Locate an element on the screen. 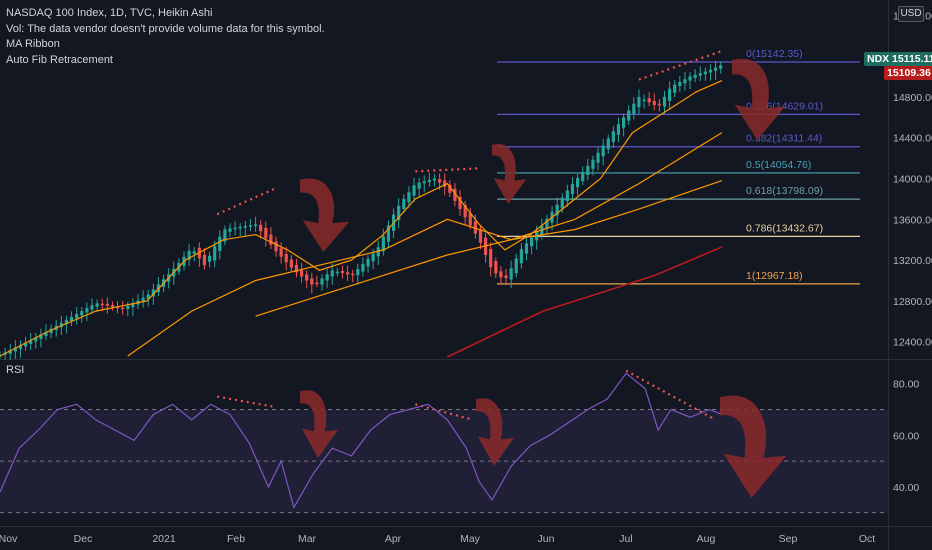 This screenshot has width=932, height=550. legend-fib: Auto Fib Retracement is located at coordinates (59, 59).